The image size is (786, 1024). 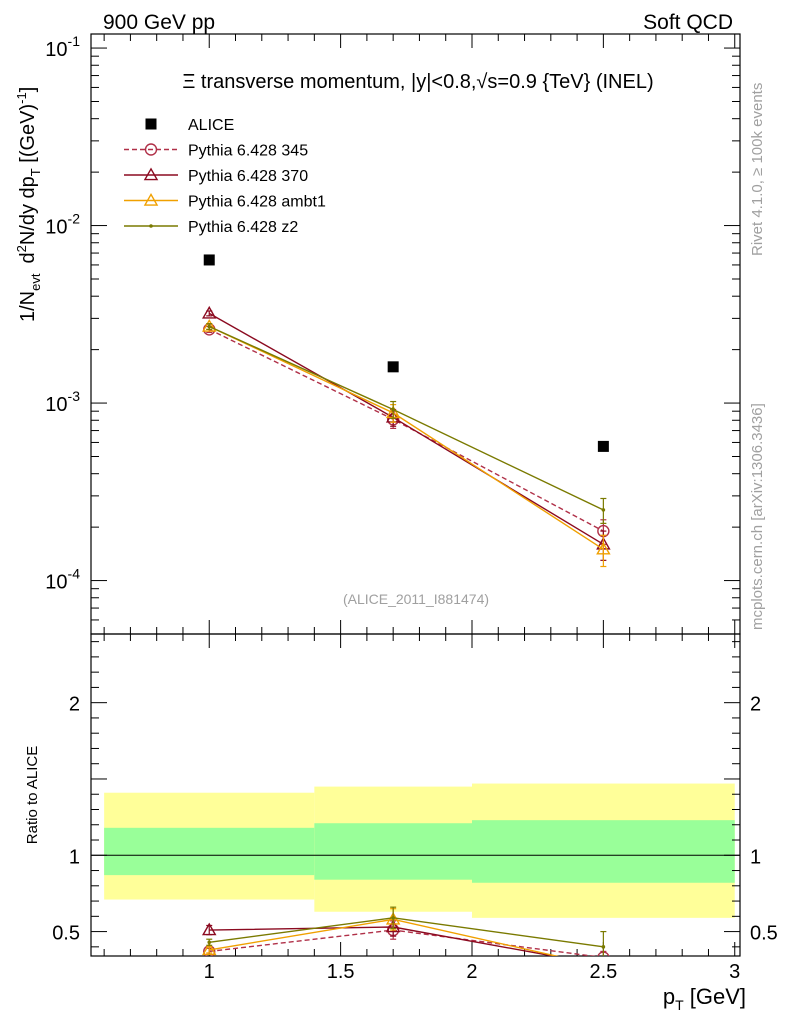 I want to click on x-tick-label: 3, so click(x=734, y=972).